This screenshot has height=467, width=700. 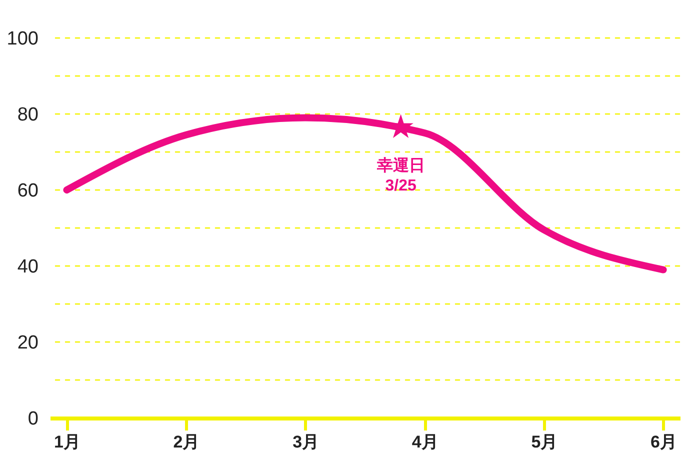 What do you see at coordinates (33, 419) in the screenshot?
I see `y-tick-label: 0` at bounding box center [33, 419].